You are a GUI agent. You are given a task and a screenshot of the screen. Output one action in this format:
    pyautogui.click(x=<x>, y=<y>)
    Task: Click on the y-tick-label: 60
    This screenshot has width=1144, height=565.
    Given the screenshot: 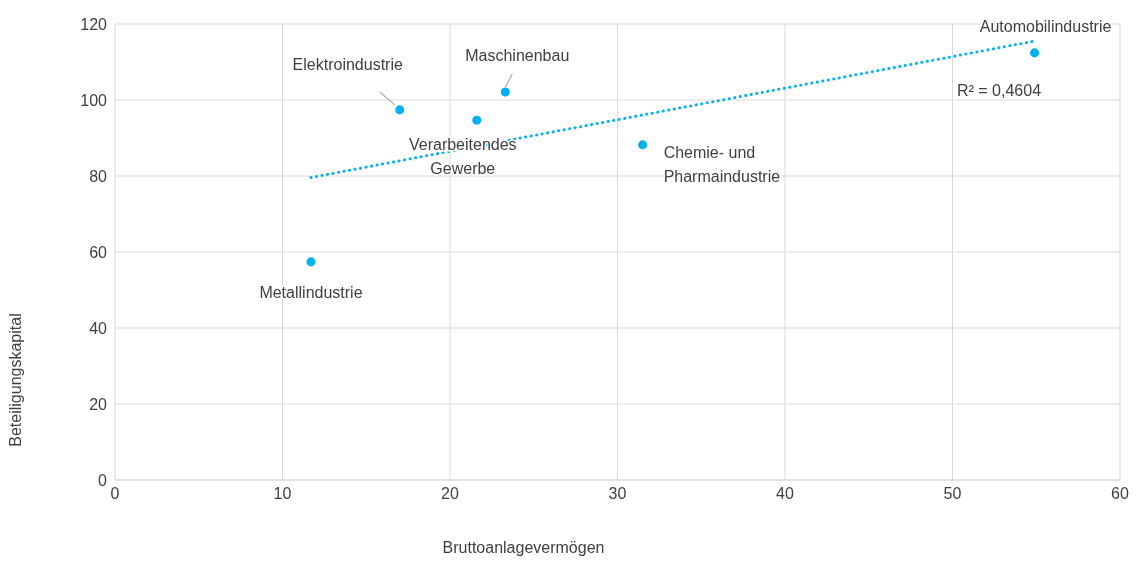 What is the action you would take?
    pyautogui.click(x=98, y=252)
    